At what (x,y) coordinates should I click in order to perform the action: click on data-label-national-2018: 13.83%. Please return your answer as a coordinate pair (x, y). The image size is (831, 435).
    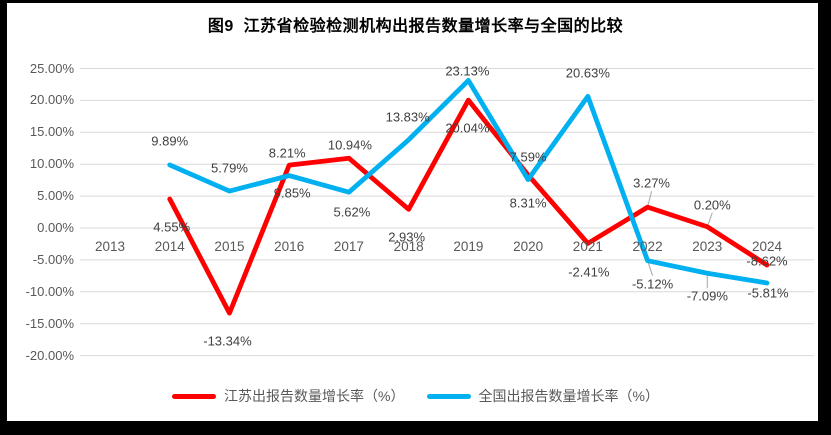
    Looking at the image, I should click on (407, 117).